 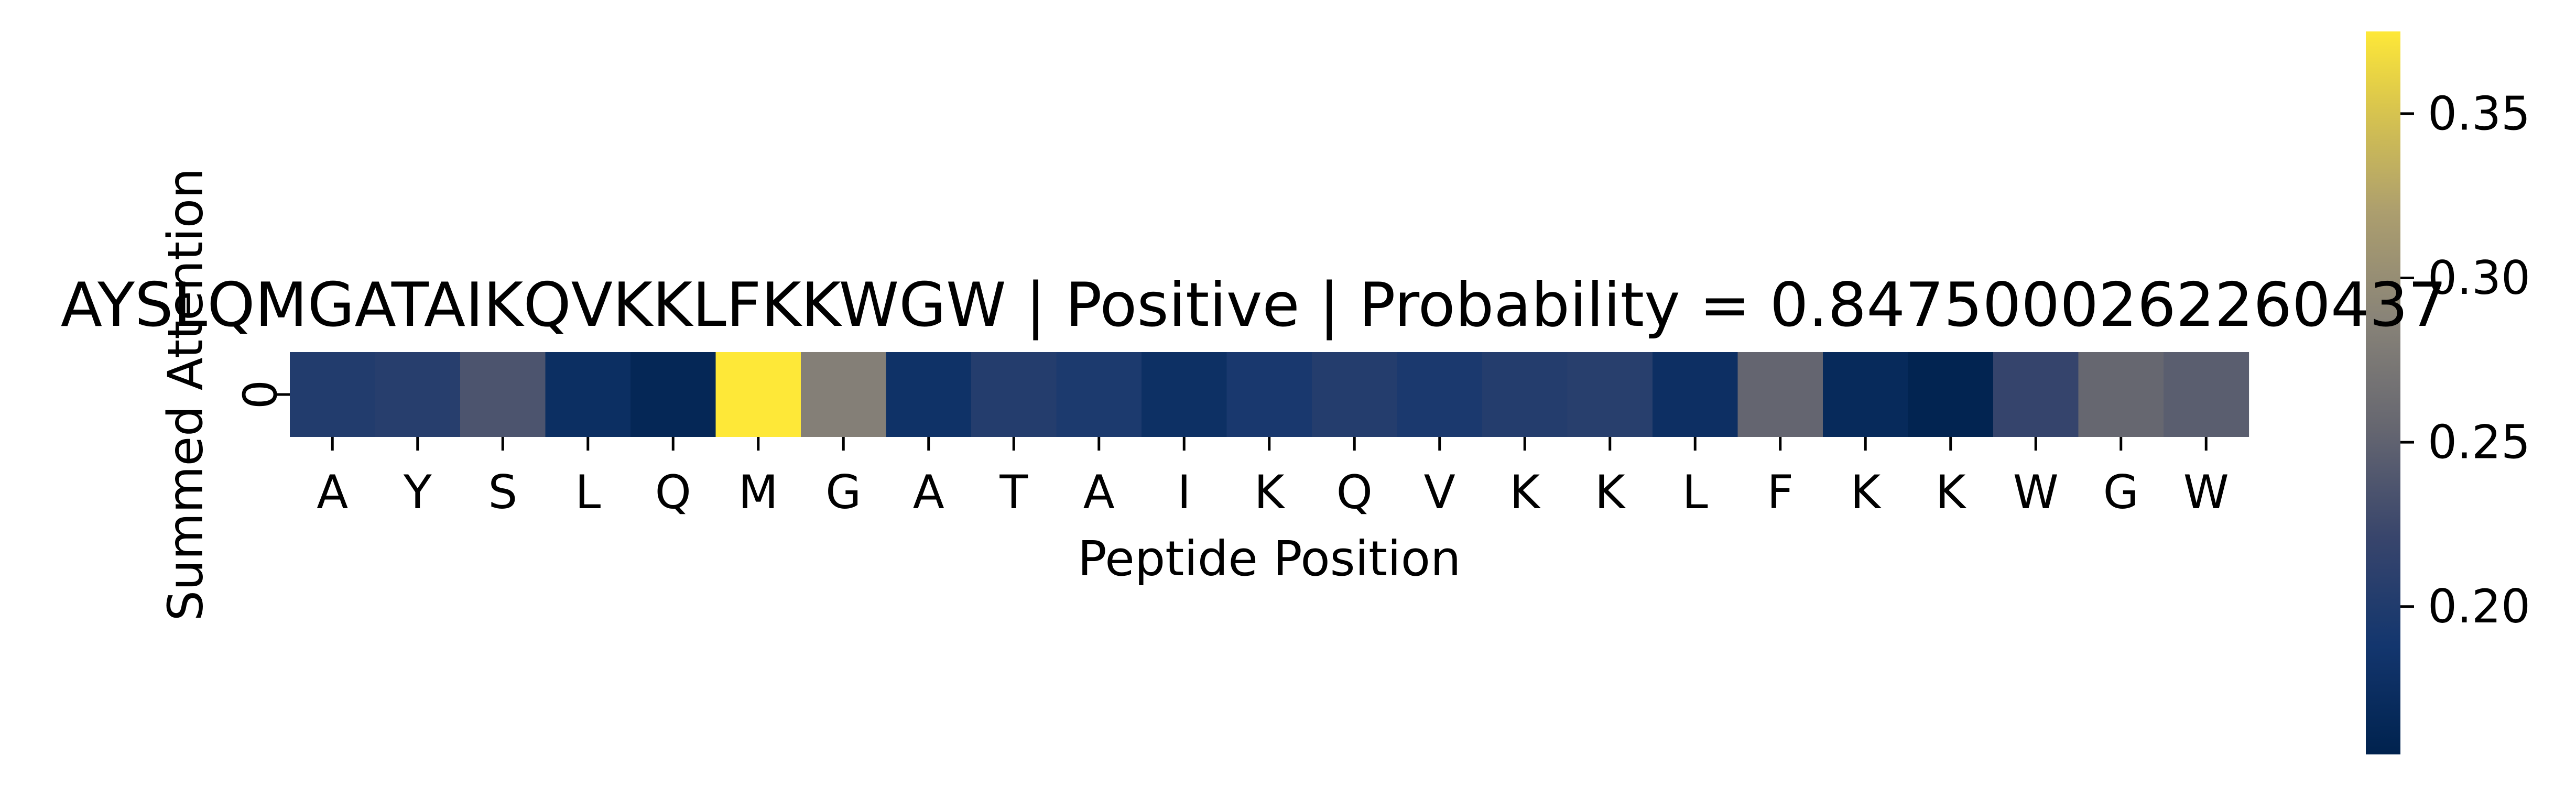 I want to click on y-axis-ticks: 0, so click(x=262, y=394).